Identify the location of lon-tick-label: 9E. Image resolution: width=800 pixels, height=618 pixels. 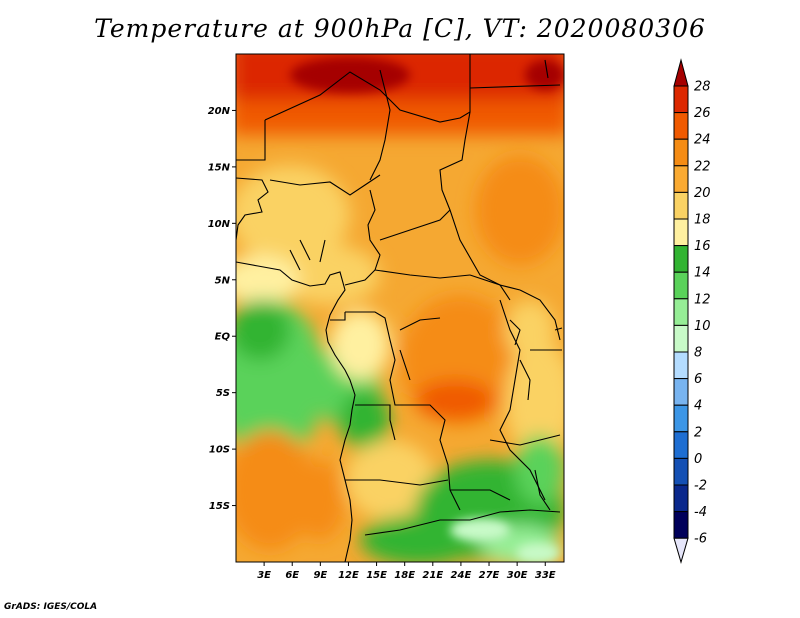
(320, 575).